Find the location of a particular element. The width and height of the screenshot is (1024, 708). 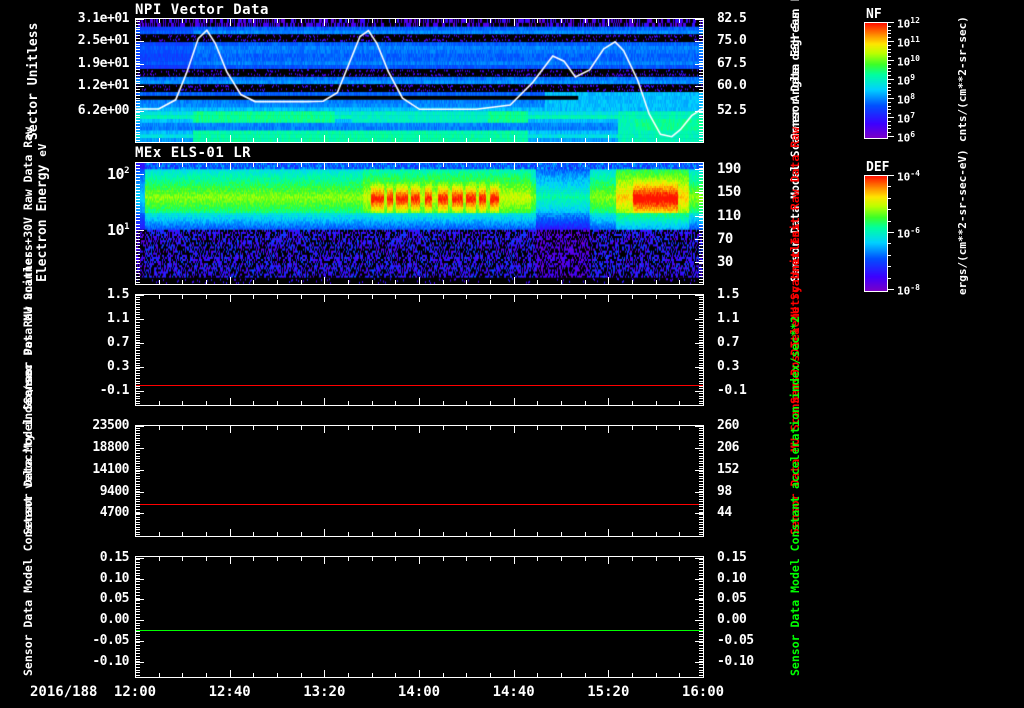

colorbar-title-nf: NF is located at coordinates (874, 14).